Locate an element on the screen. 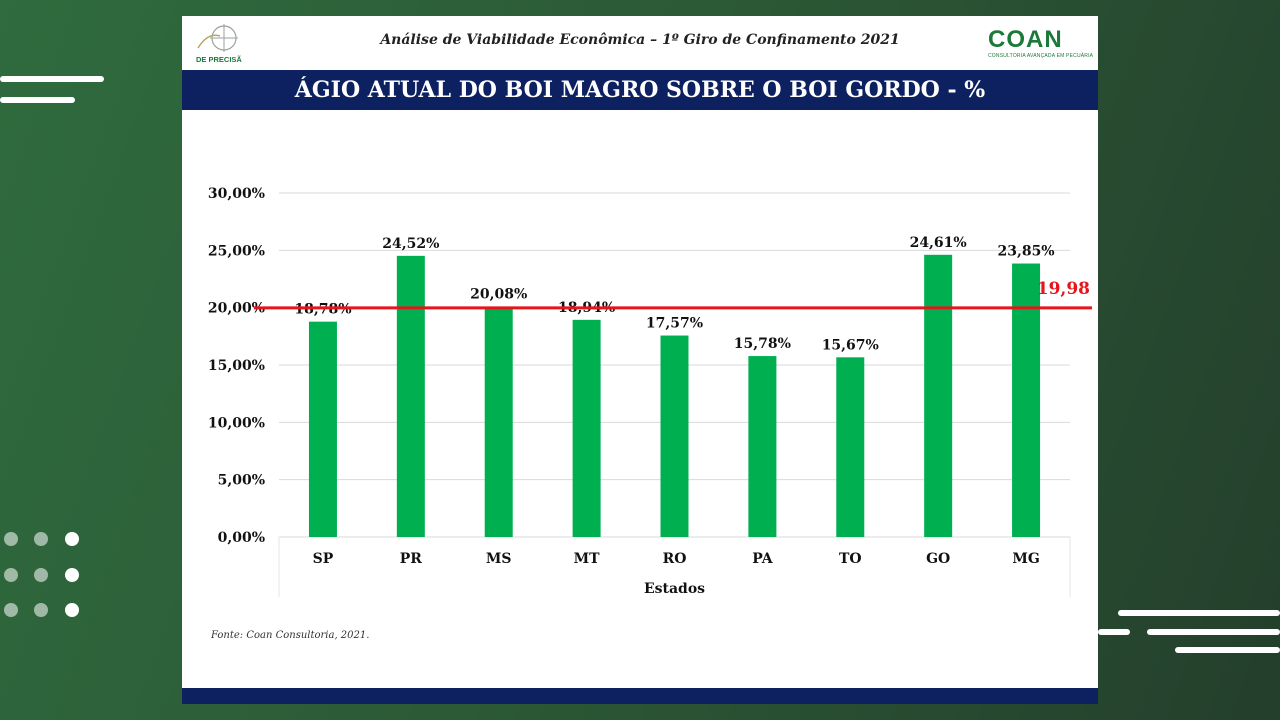 This screenshot has height=720, width=1280. logo-right: COAN CONSULTORIA AVANÇADA EM PECUÁRIA is located at coordinates (1041, 45).